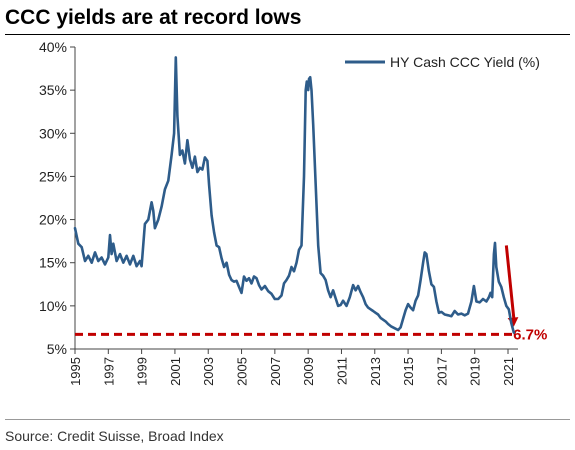 The height and width of the screenshot is (450, 575). What do you see at coordinates (465, 62) in the screenshot?
I see `legend-label: HY Cash CCC Yield (%)` at bounding box center [465, 62].